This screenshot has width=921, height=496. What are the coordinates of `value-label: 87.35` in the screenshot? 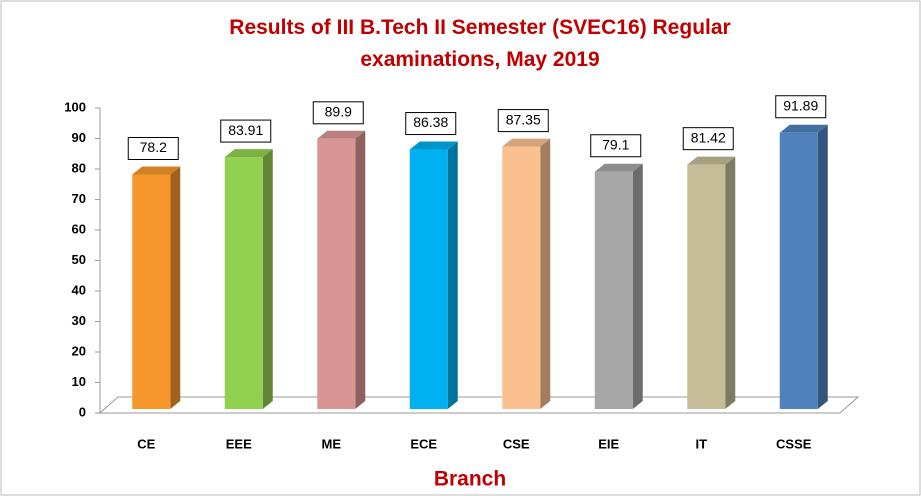 It's located at (523, 119).